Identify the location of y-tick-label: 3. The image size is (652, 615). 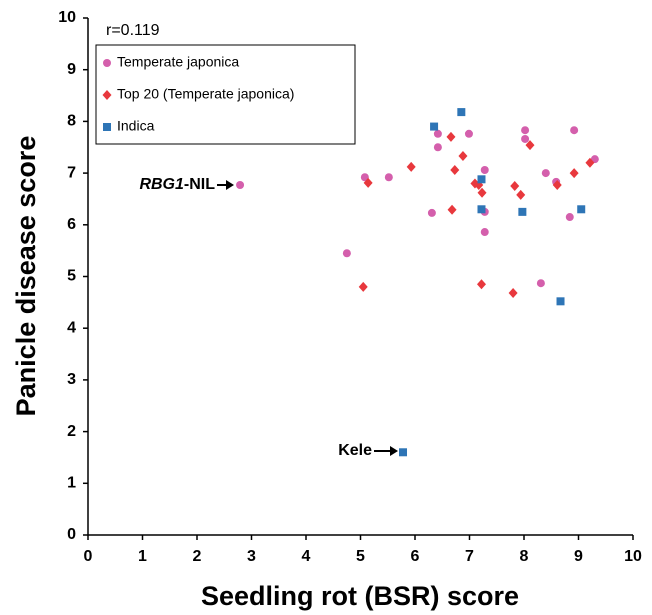
(71, 379).